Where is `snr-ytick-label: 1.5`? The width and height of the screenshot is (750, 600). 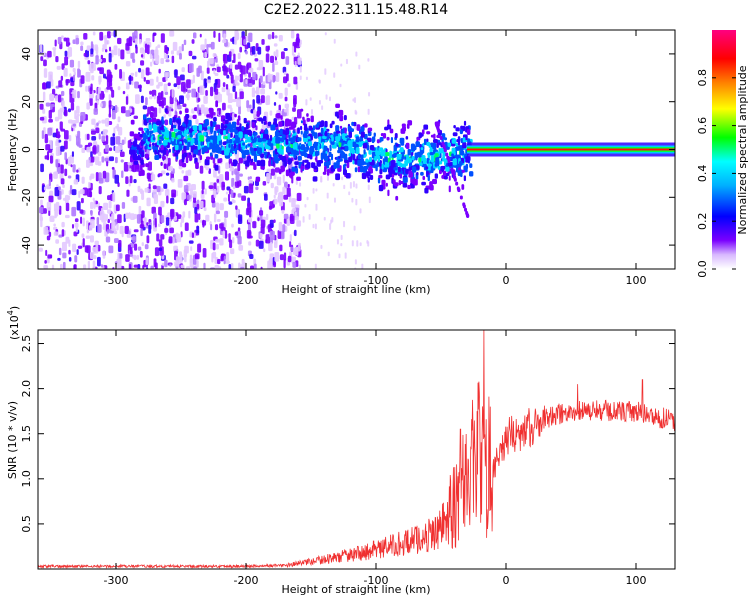 snr-ytick-label: 1.5 is located at coordinates (26, 434).